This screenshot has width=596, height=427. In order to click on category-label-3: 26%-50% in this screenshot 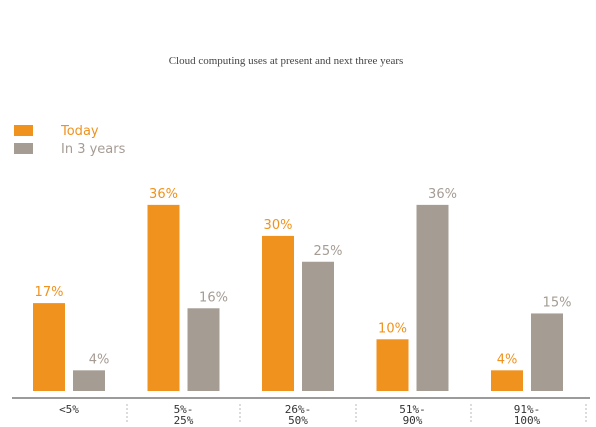, I will do `click(298, 415)`.